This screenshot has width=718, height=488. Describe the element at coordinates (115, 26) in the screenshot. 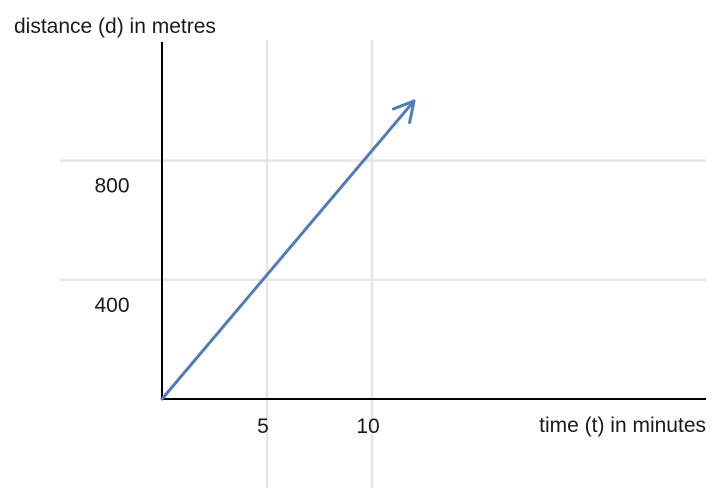

I see `y-axis-label: distance (d) in metres` at that location.